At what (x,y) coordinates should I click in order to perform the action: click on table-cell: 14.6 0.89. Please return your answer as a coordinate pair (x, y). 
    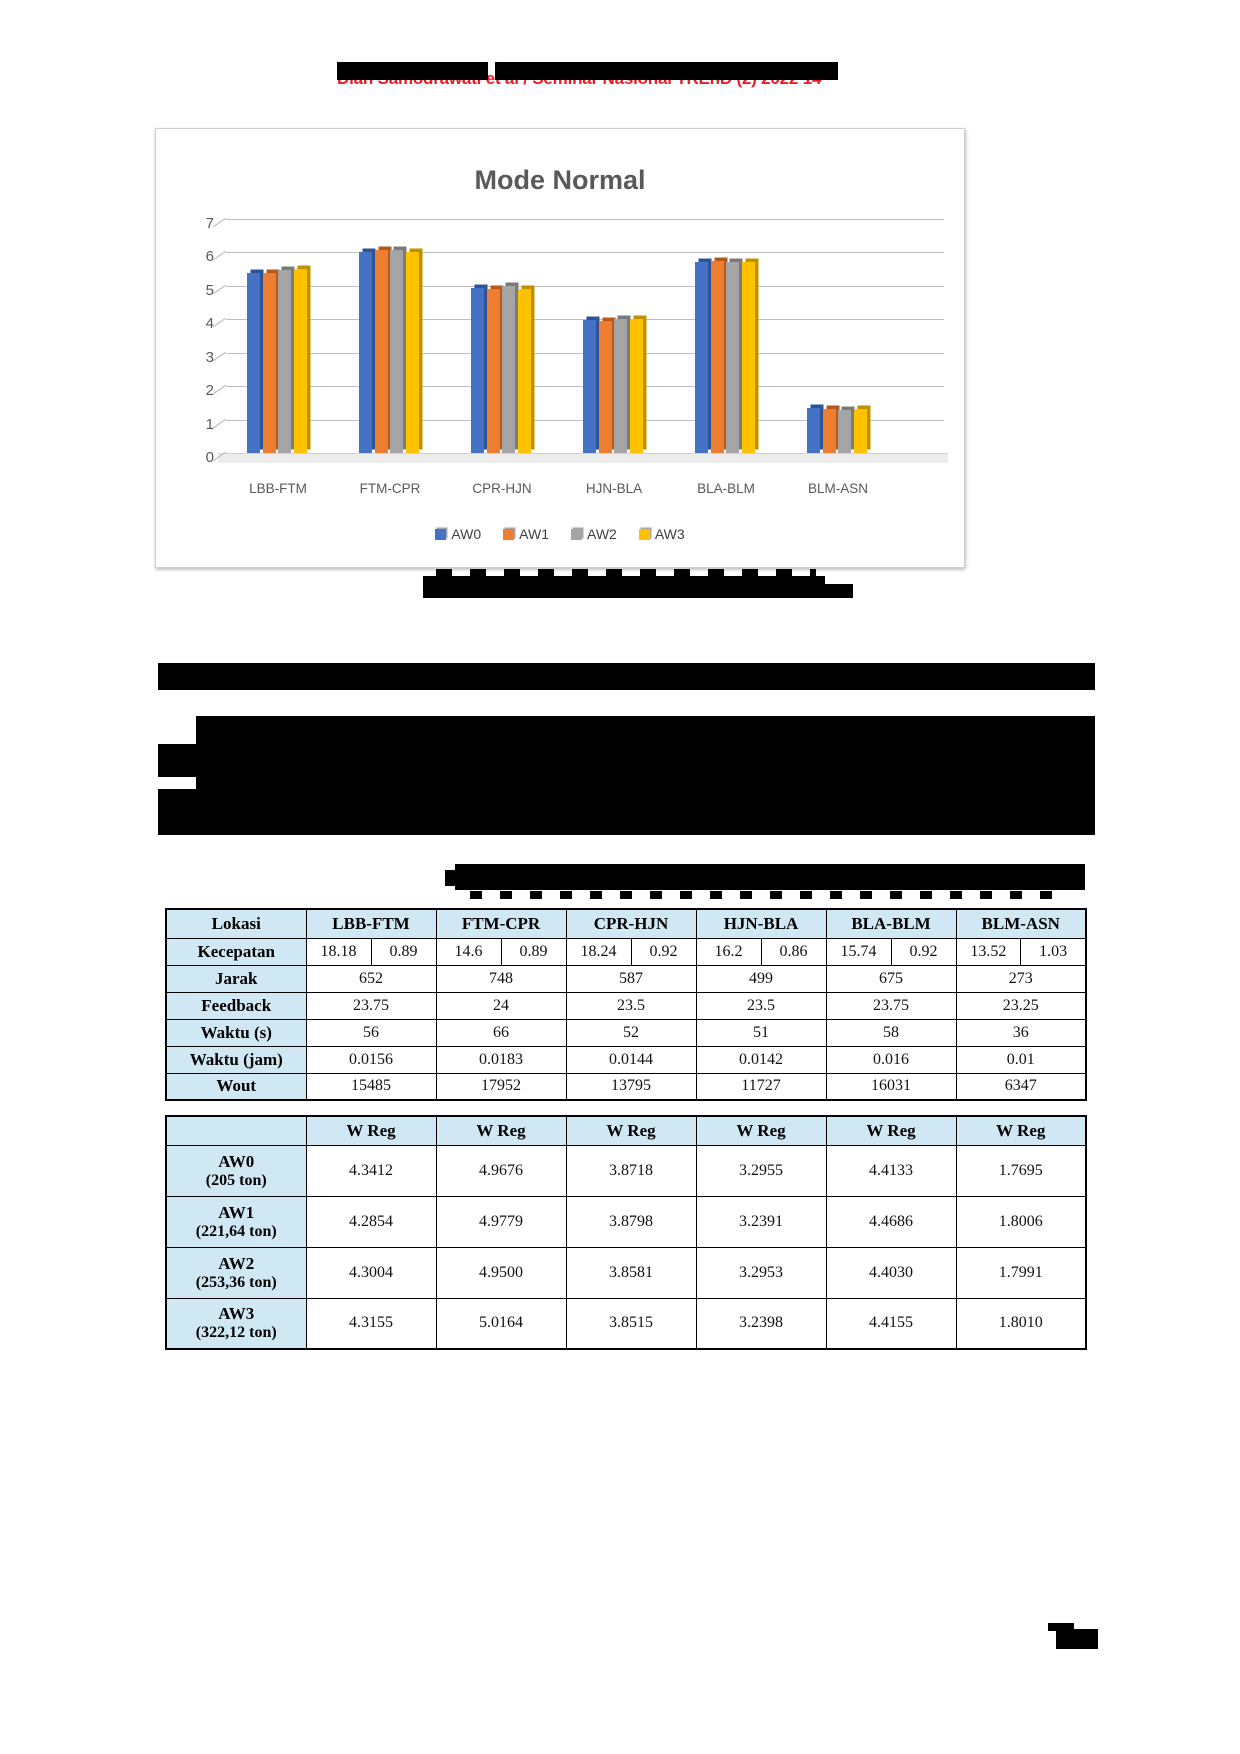
    Looking at the image, I should click on (501, 951).